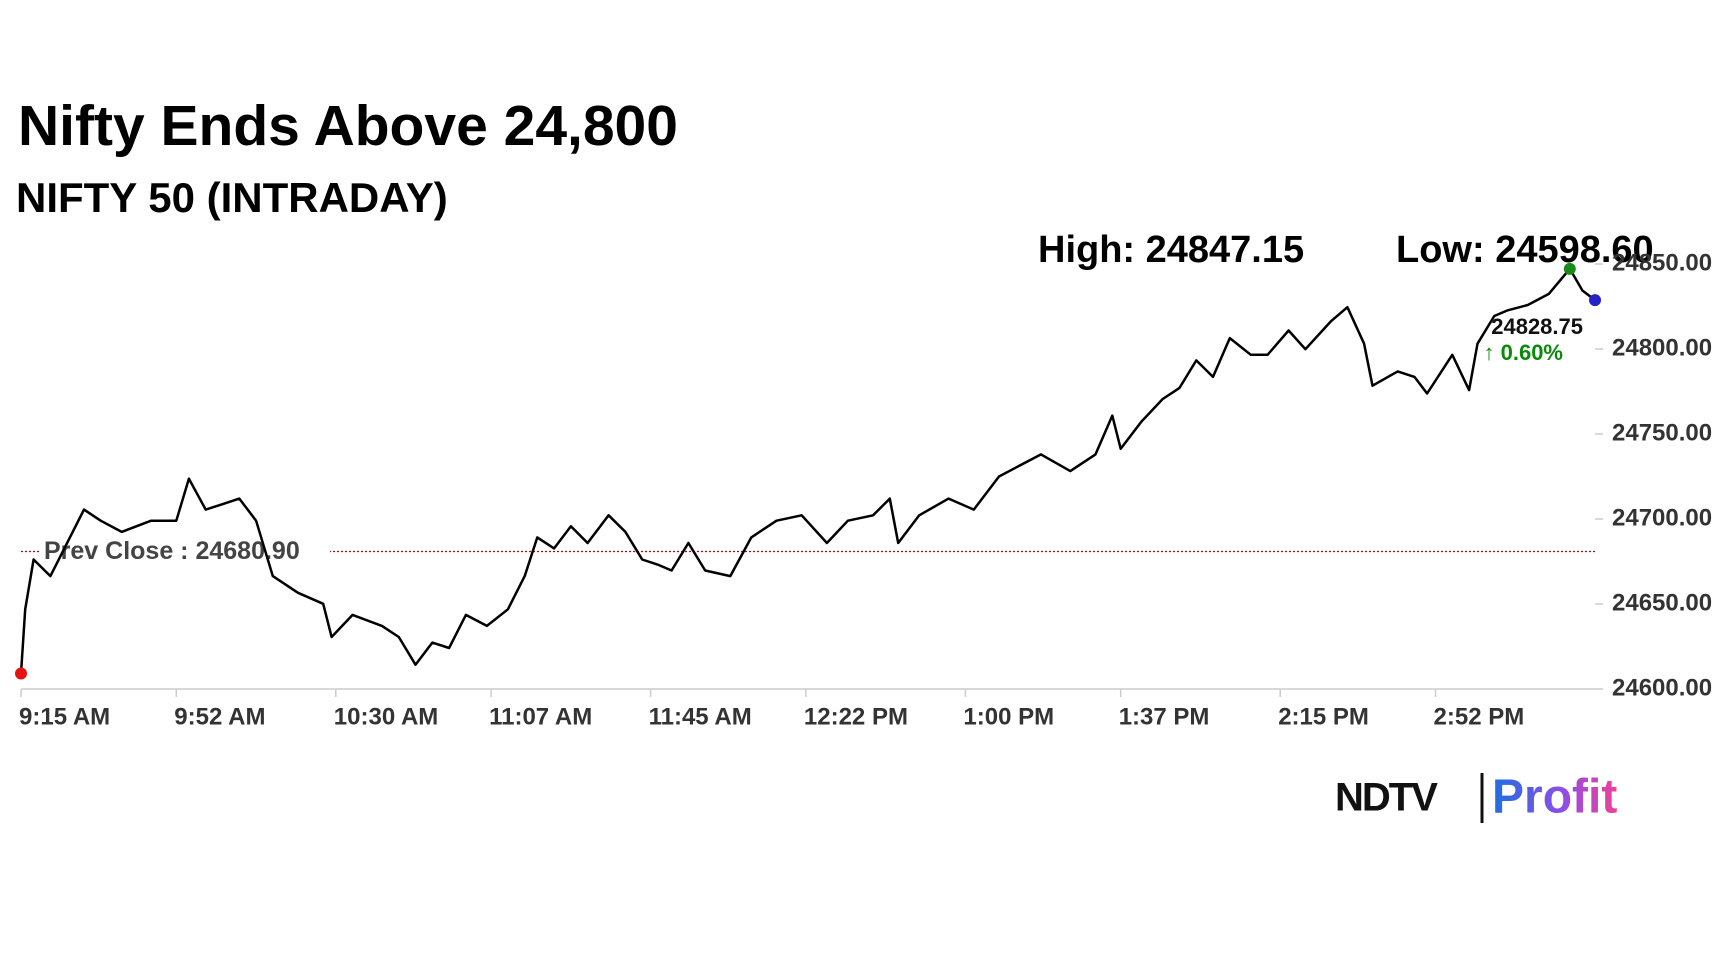  What do you see at coordinates (21, 673) in the screenshot?
I see `open-marker` at bounding box center [21, 673].